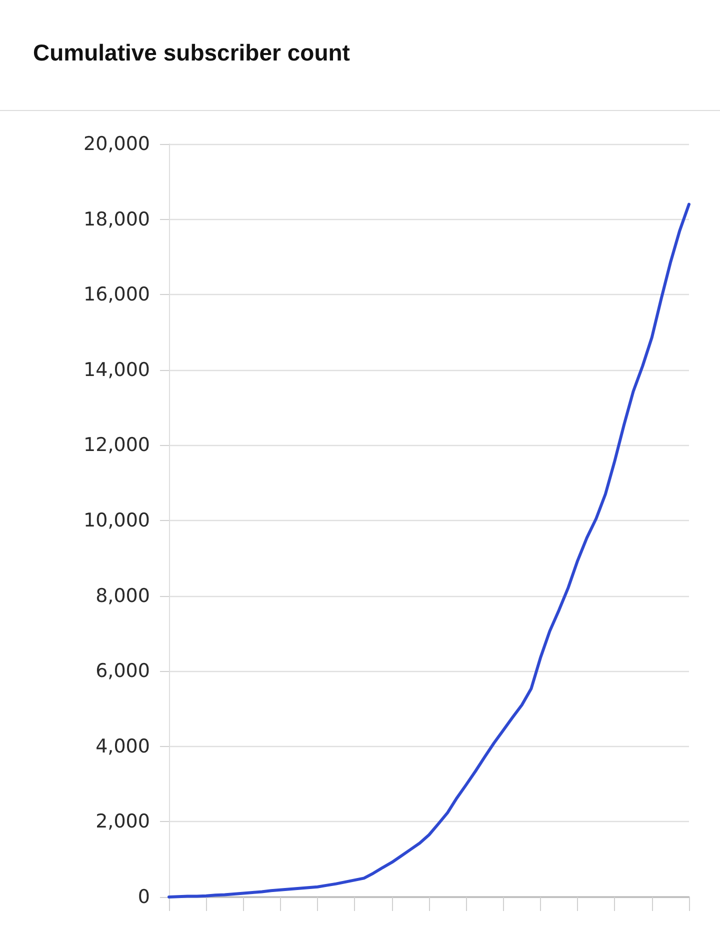 The height and width of the screenshot is (930, 720). Describe the element at coordinates (117, 295) in the screenshot. I see `y-tick-label: 16,000` at that location.